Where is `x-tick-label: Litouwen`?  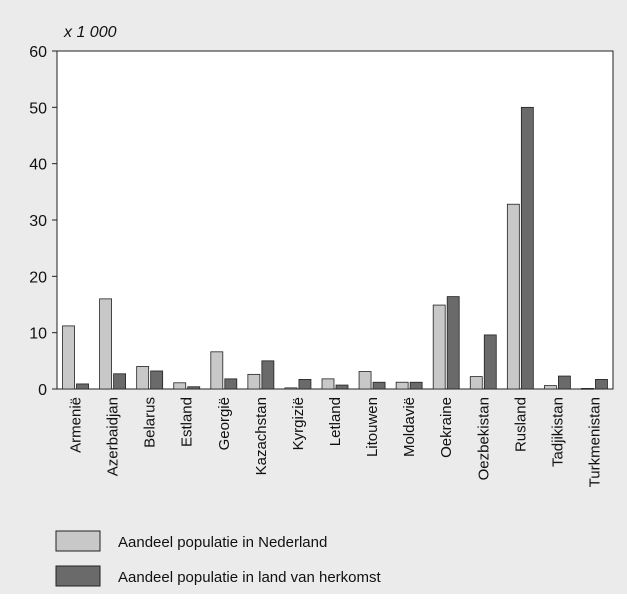 x-tick-label: Litouwen is located at coordinates (372, 427).